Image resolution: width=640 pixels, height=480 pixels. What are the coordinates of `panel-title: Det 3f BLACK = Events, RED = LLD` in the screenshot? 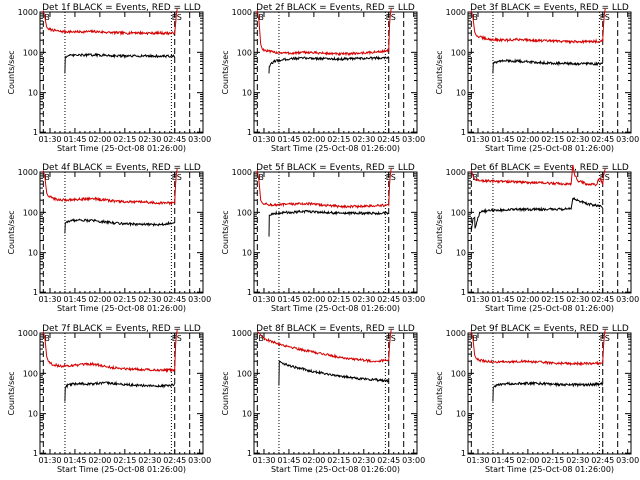 It's located at (549, 8).